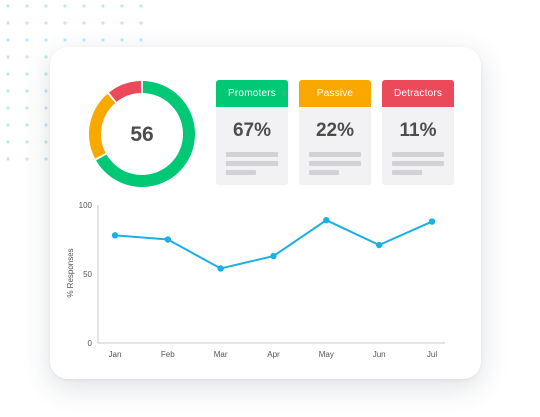 The image size is (540, 417). I want to click on x-tick-label: Mar, so click(221, 354).